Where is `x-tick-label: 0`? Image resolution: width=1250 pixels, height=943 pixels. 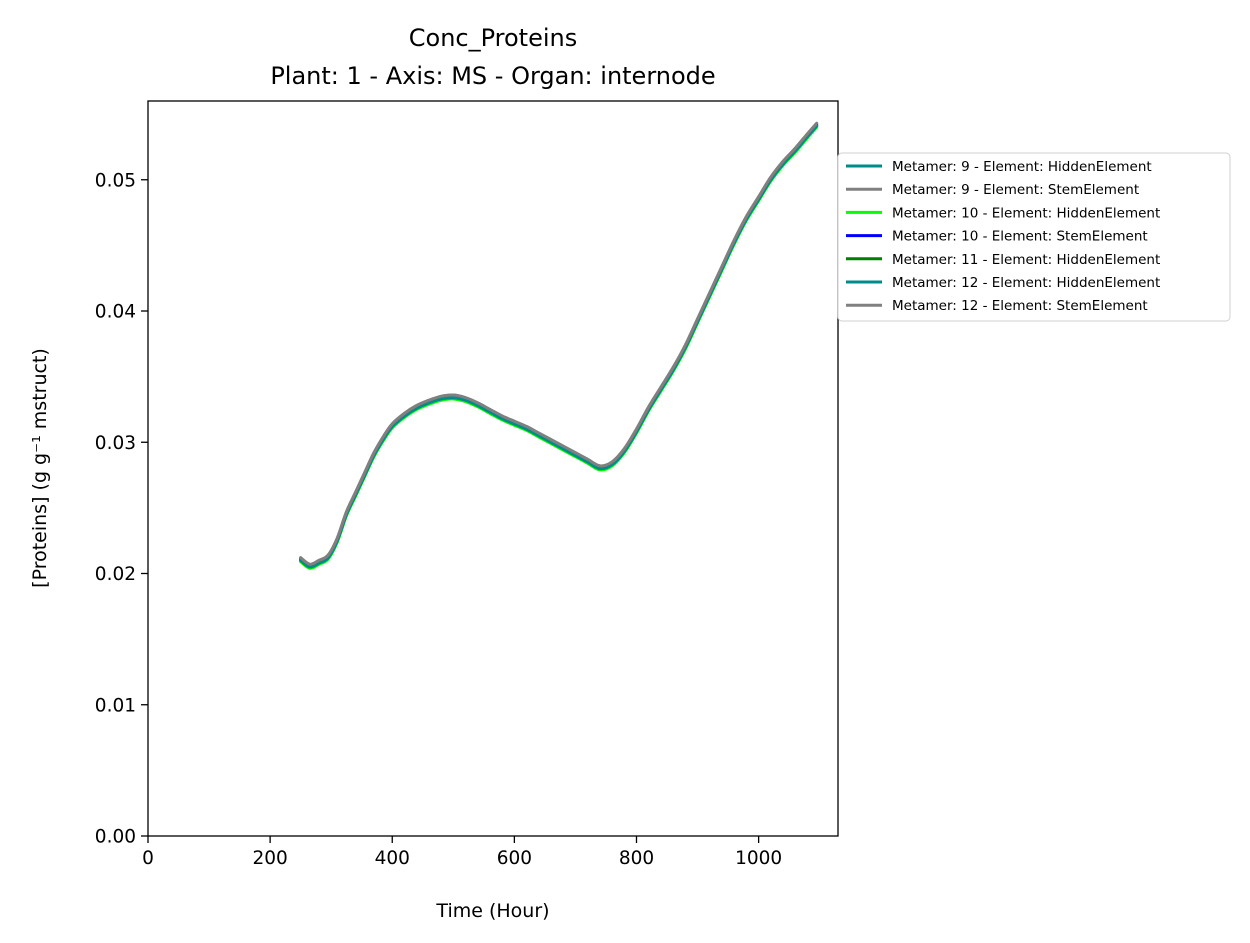 x-tick-label: 0 is located at coordinates (148, 858).